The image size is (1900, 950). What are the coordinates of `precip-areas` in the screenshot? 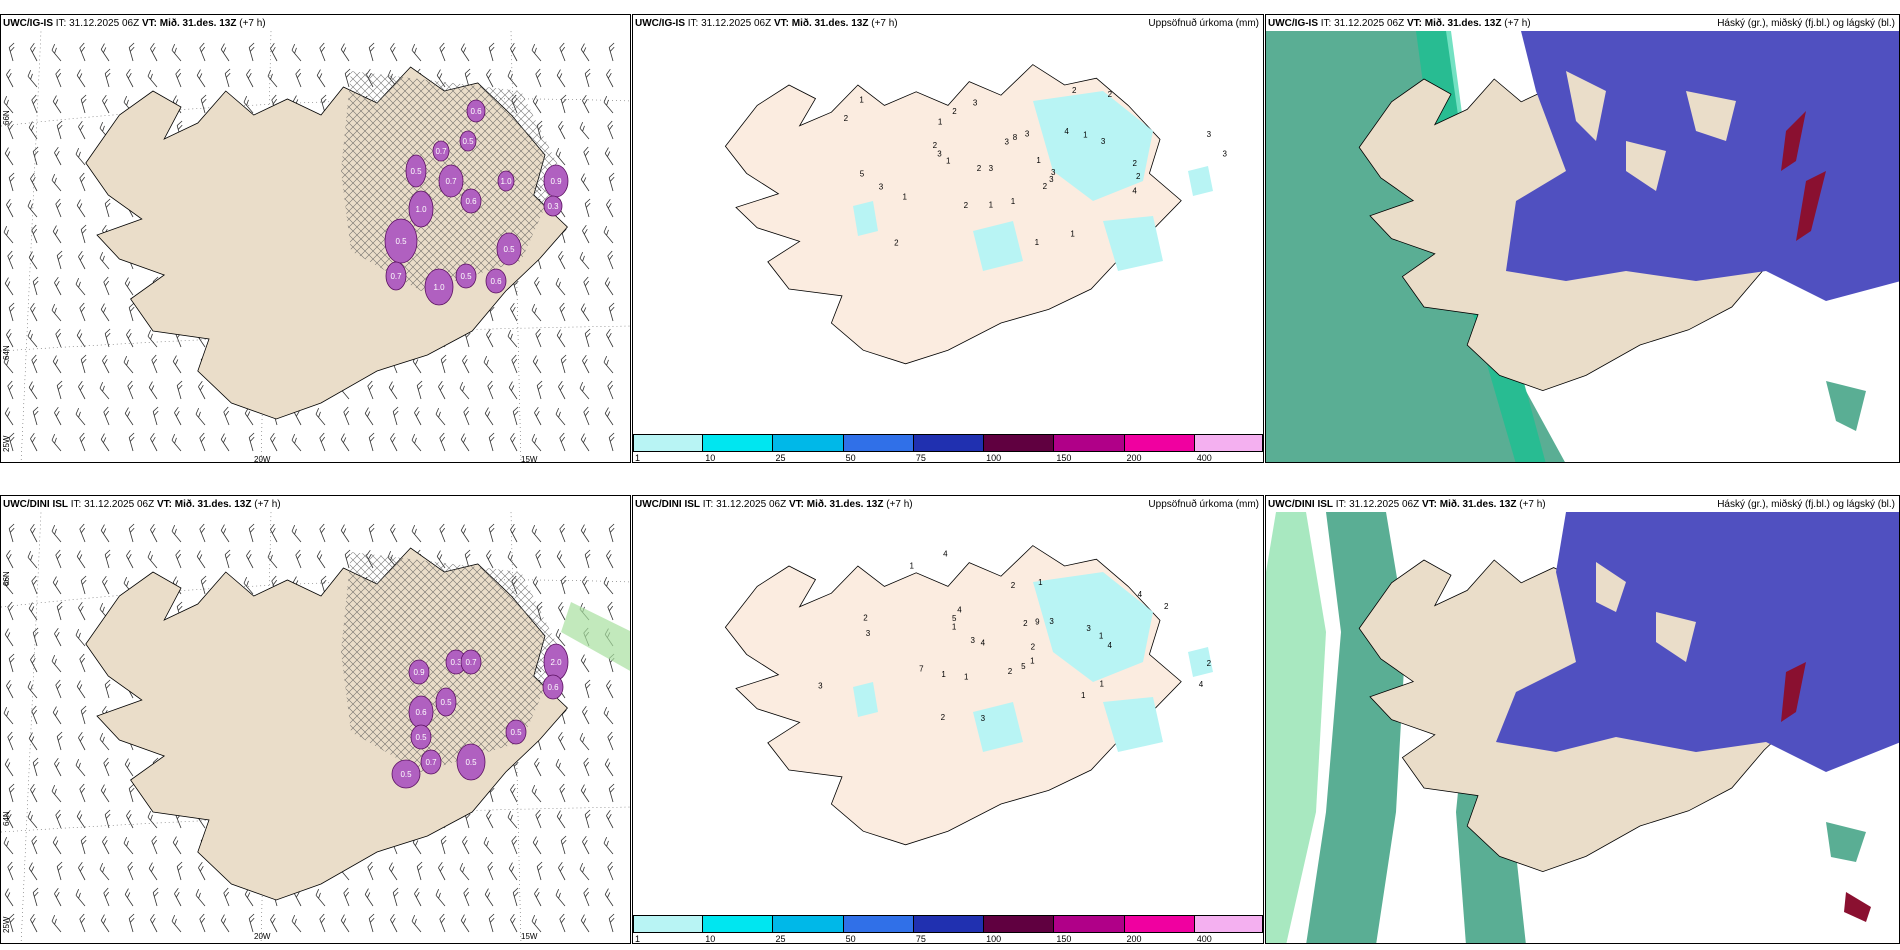 It's located at (1033, 662).